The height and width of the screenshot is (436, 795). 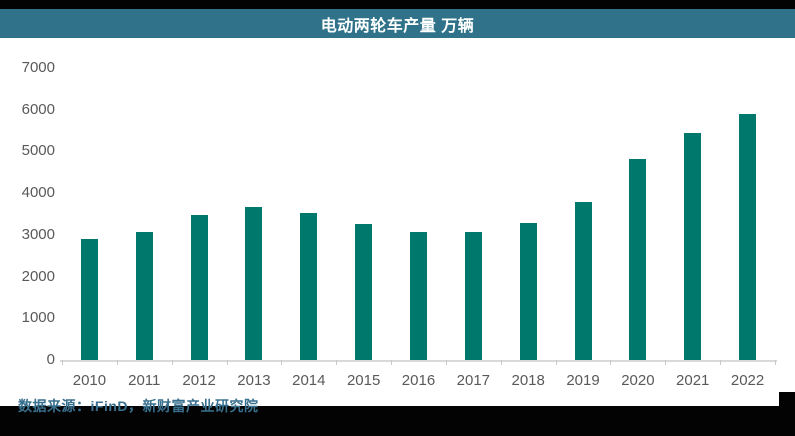 I want to click on top-black-strip, so click(x=397, y=4).